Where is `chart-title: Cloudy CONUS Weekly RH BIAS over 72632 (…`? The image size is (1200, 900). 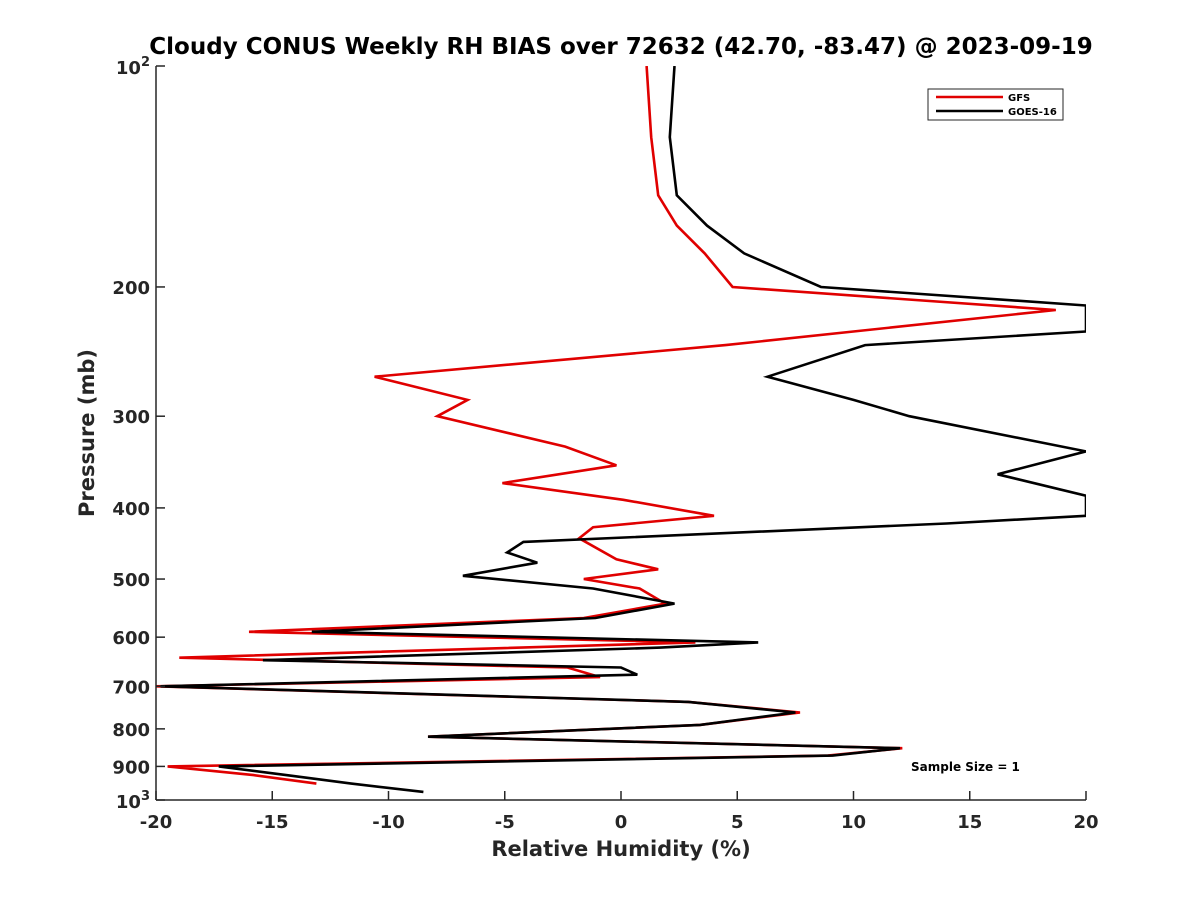
chart-title: Cloudy CONUS Weekly RH BIAS over 72632 (… is located at coordinates (620, 47).